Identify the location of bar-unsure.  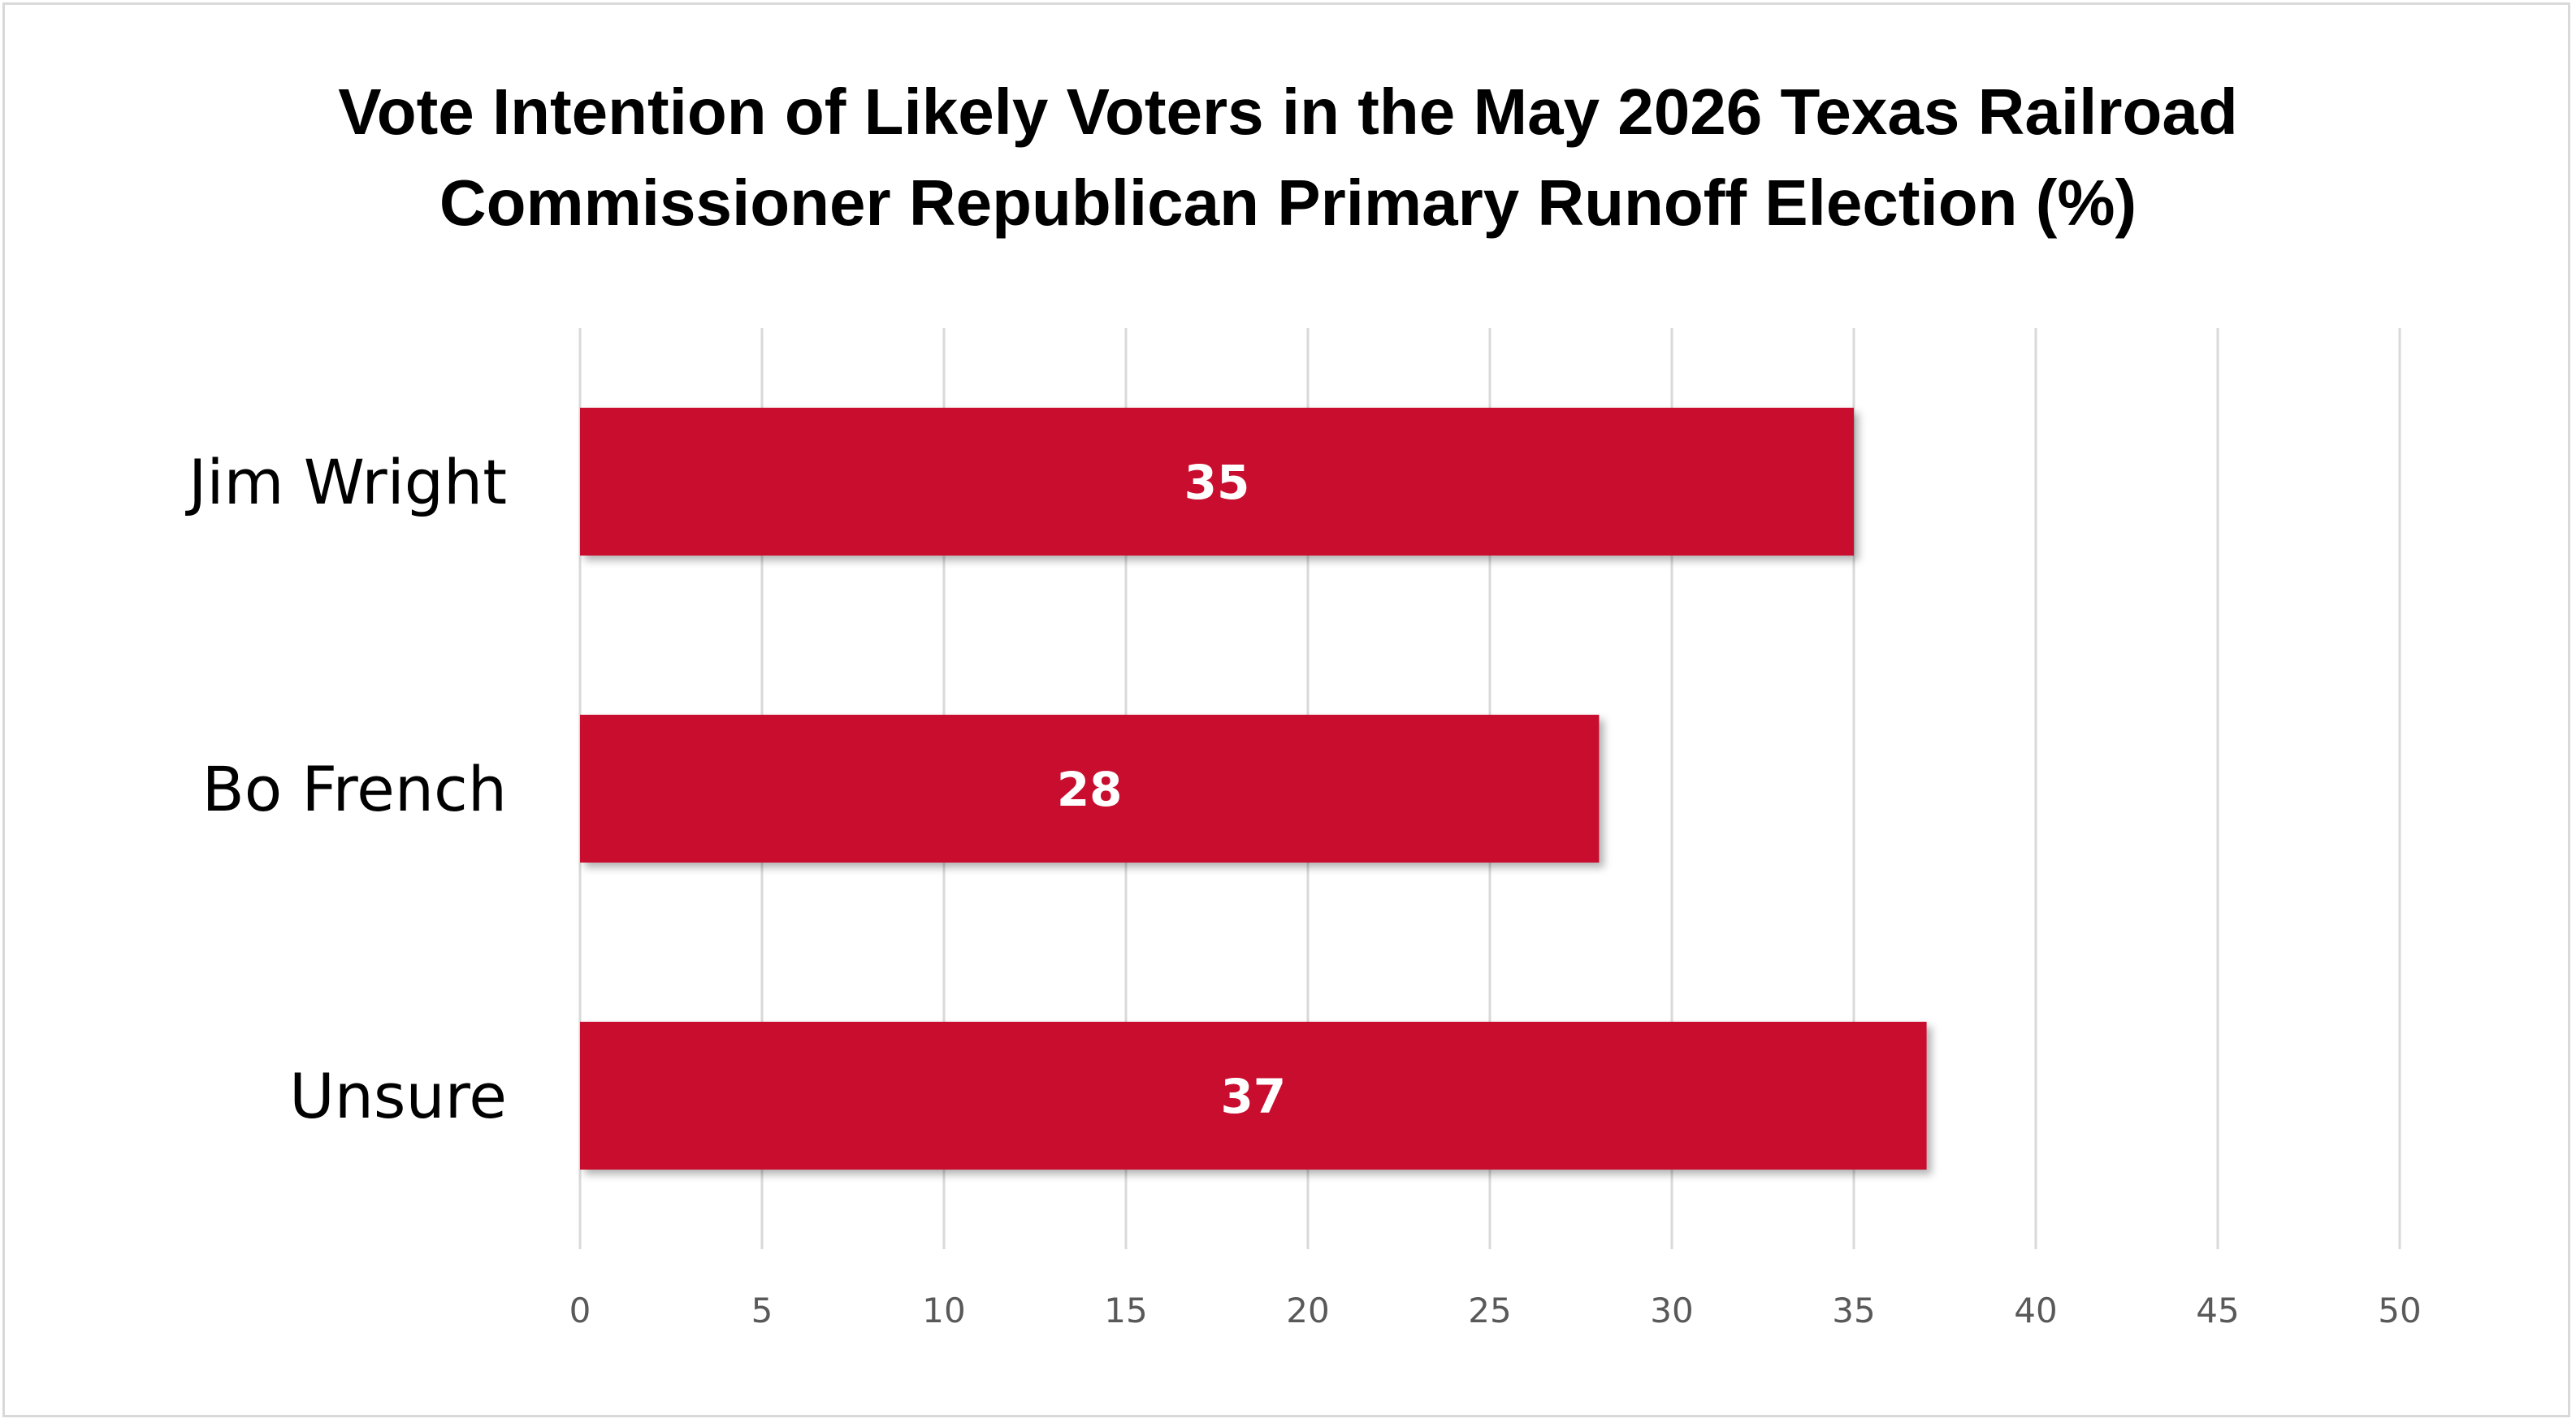
(1253, 1096).